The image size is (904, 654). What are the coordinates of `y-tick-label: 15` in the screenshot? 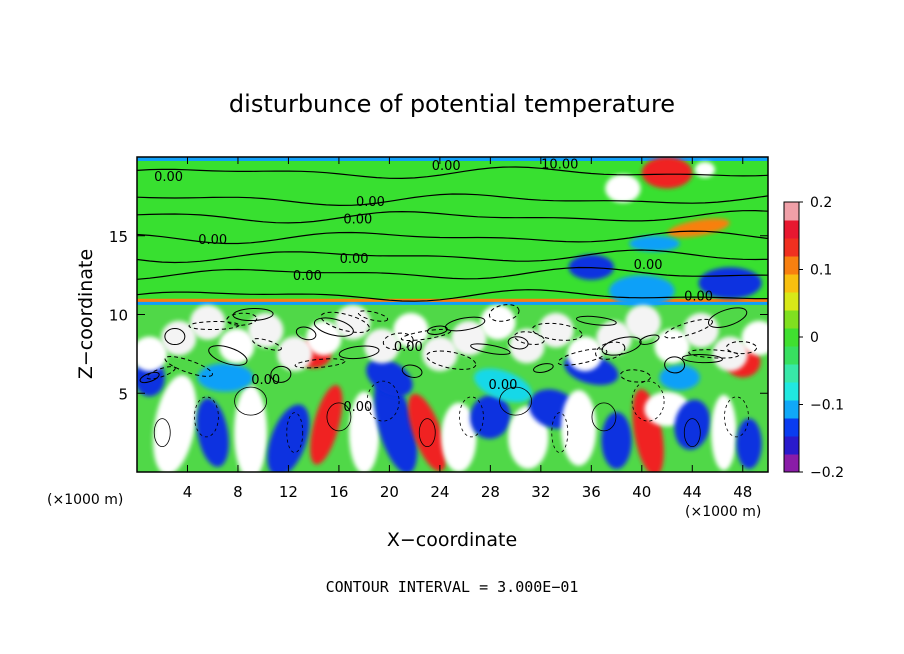 It's located at (118, 237).